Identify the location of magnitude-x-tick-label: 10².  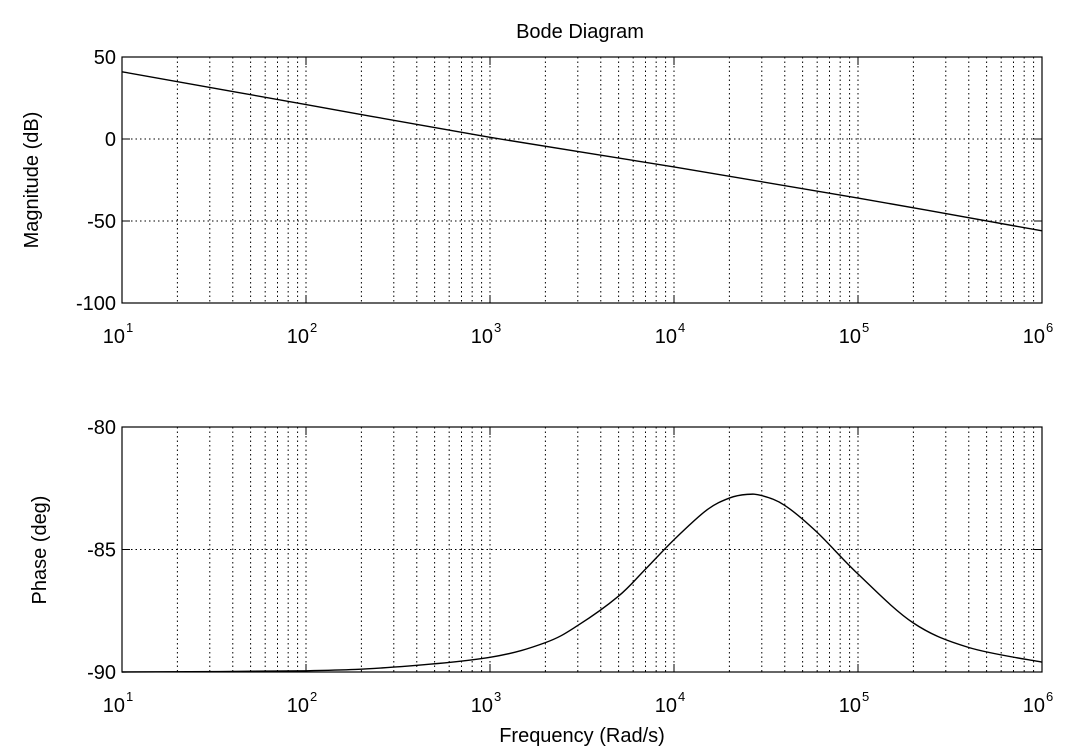
(302, 334).